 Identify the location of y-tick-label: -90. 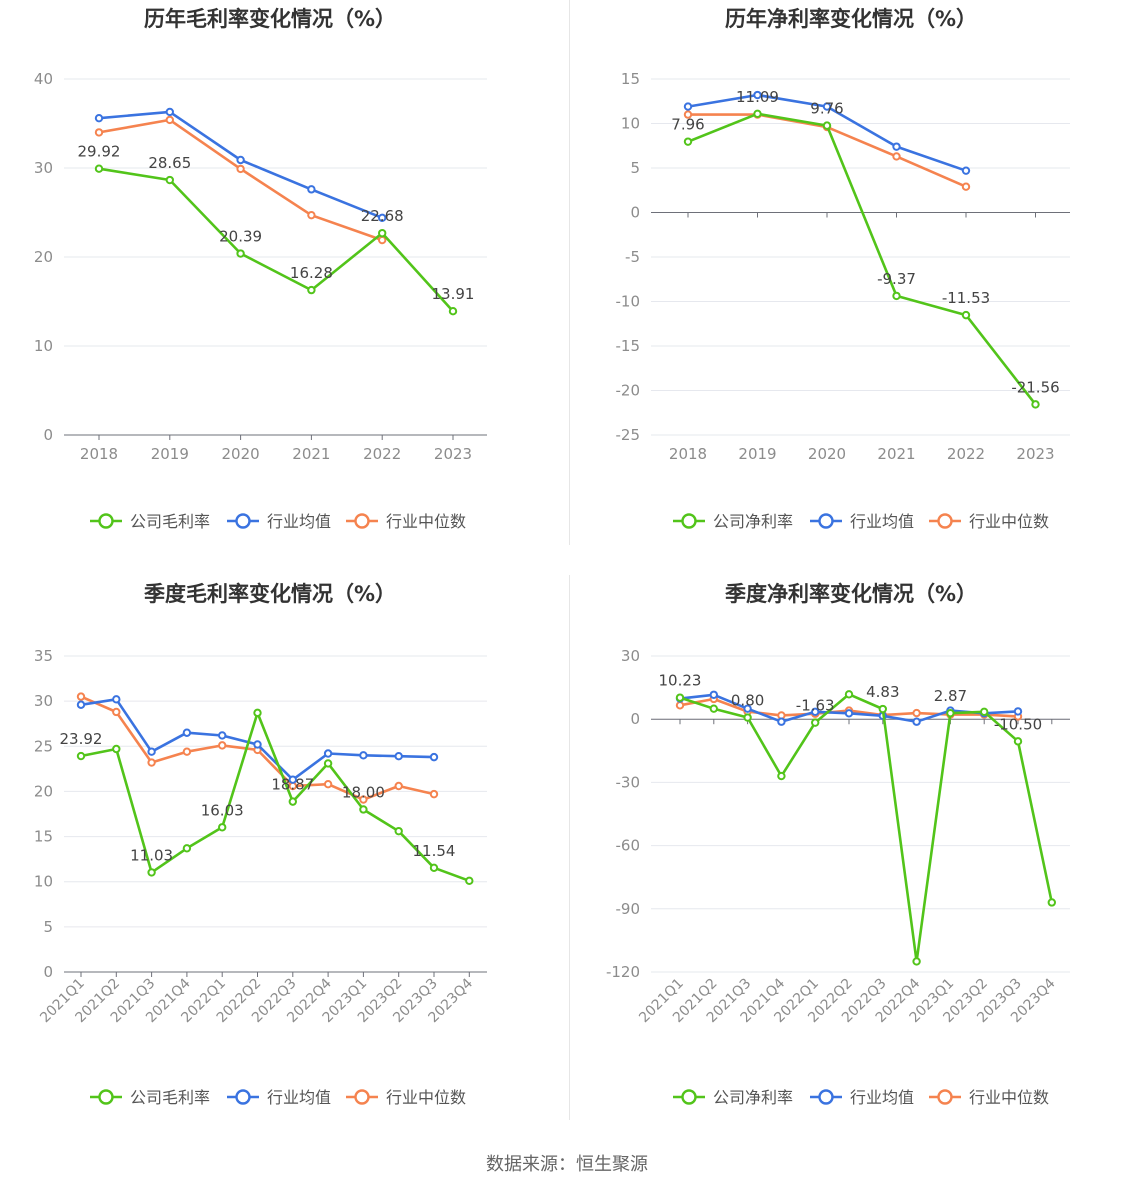
(628, 909).